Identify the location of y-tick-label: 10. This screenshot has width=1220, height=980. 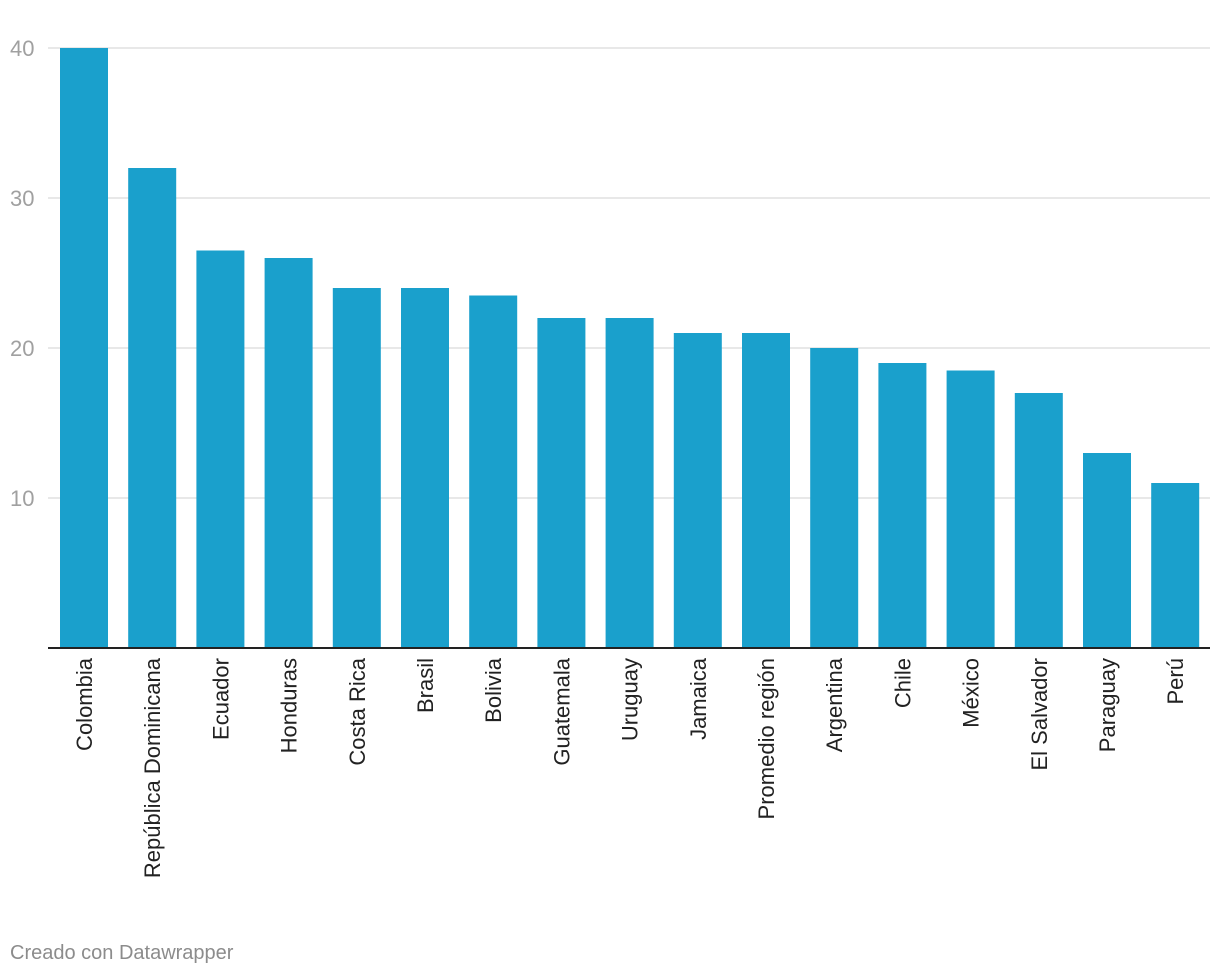
(22, 498).